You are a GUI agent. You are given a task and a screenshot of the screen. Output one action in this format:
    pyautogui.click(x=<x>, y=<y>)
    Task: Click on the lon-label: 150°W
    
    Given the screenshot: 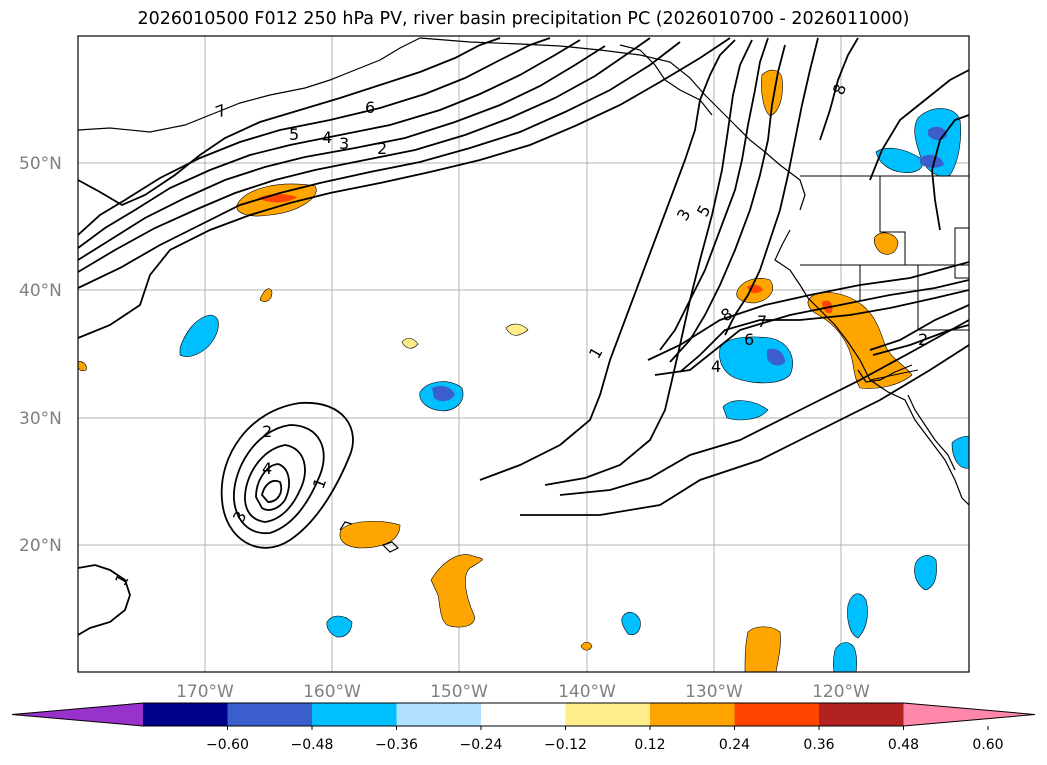 What is the action you would take?
    pyautogui.click(x=459, y=692)
    